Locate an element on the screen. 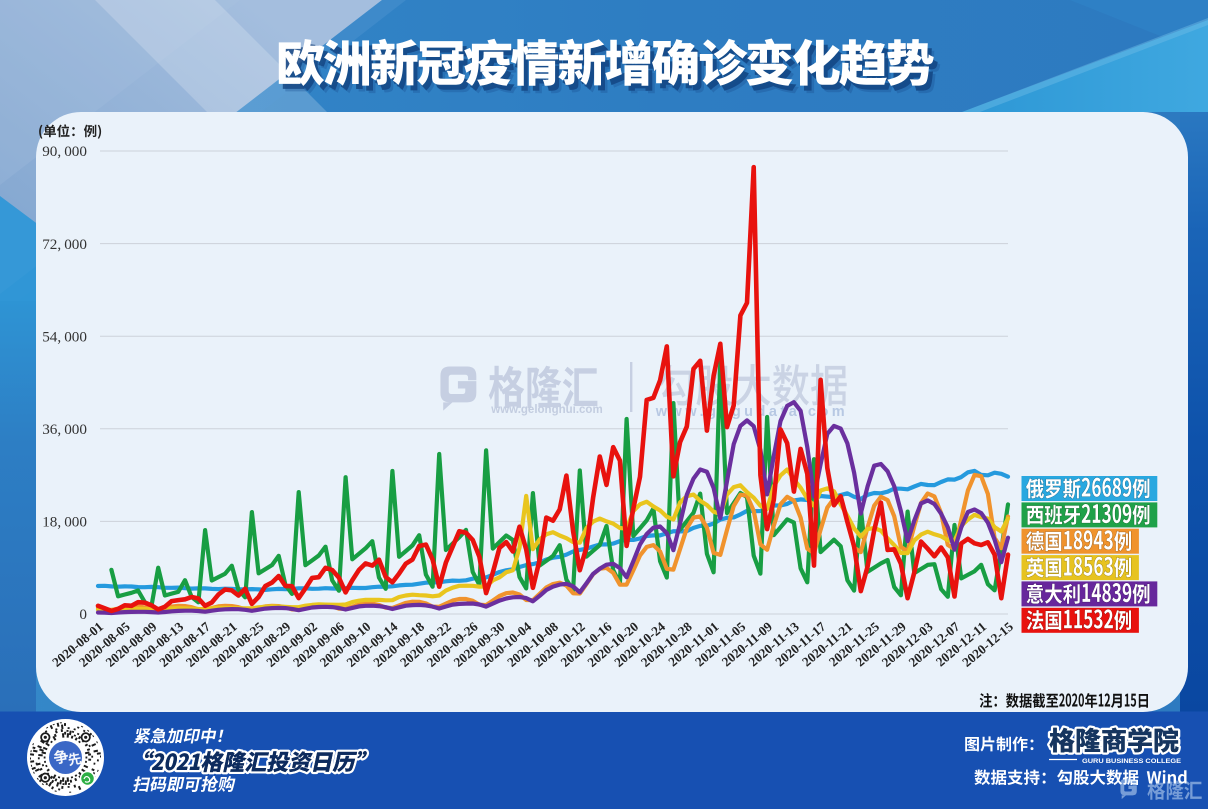 The image size is (1208, 809). svg-text: 0 is located at coordinates (83, 614).